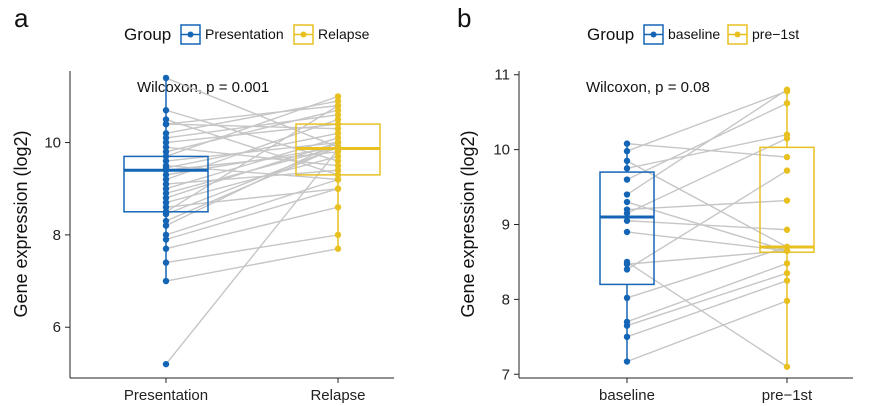 Image resolution: width=872 pixels, height=406 pixels. I want to click on panel-b-legend-label-1: baseline, so click(694, 34).